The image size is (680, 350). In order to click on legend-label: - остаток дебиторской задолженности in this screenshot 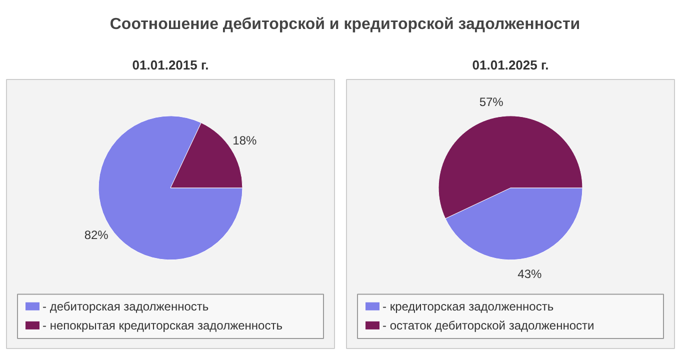, I will do `click(488, 325)`.